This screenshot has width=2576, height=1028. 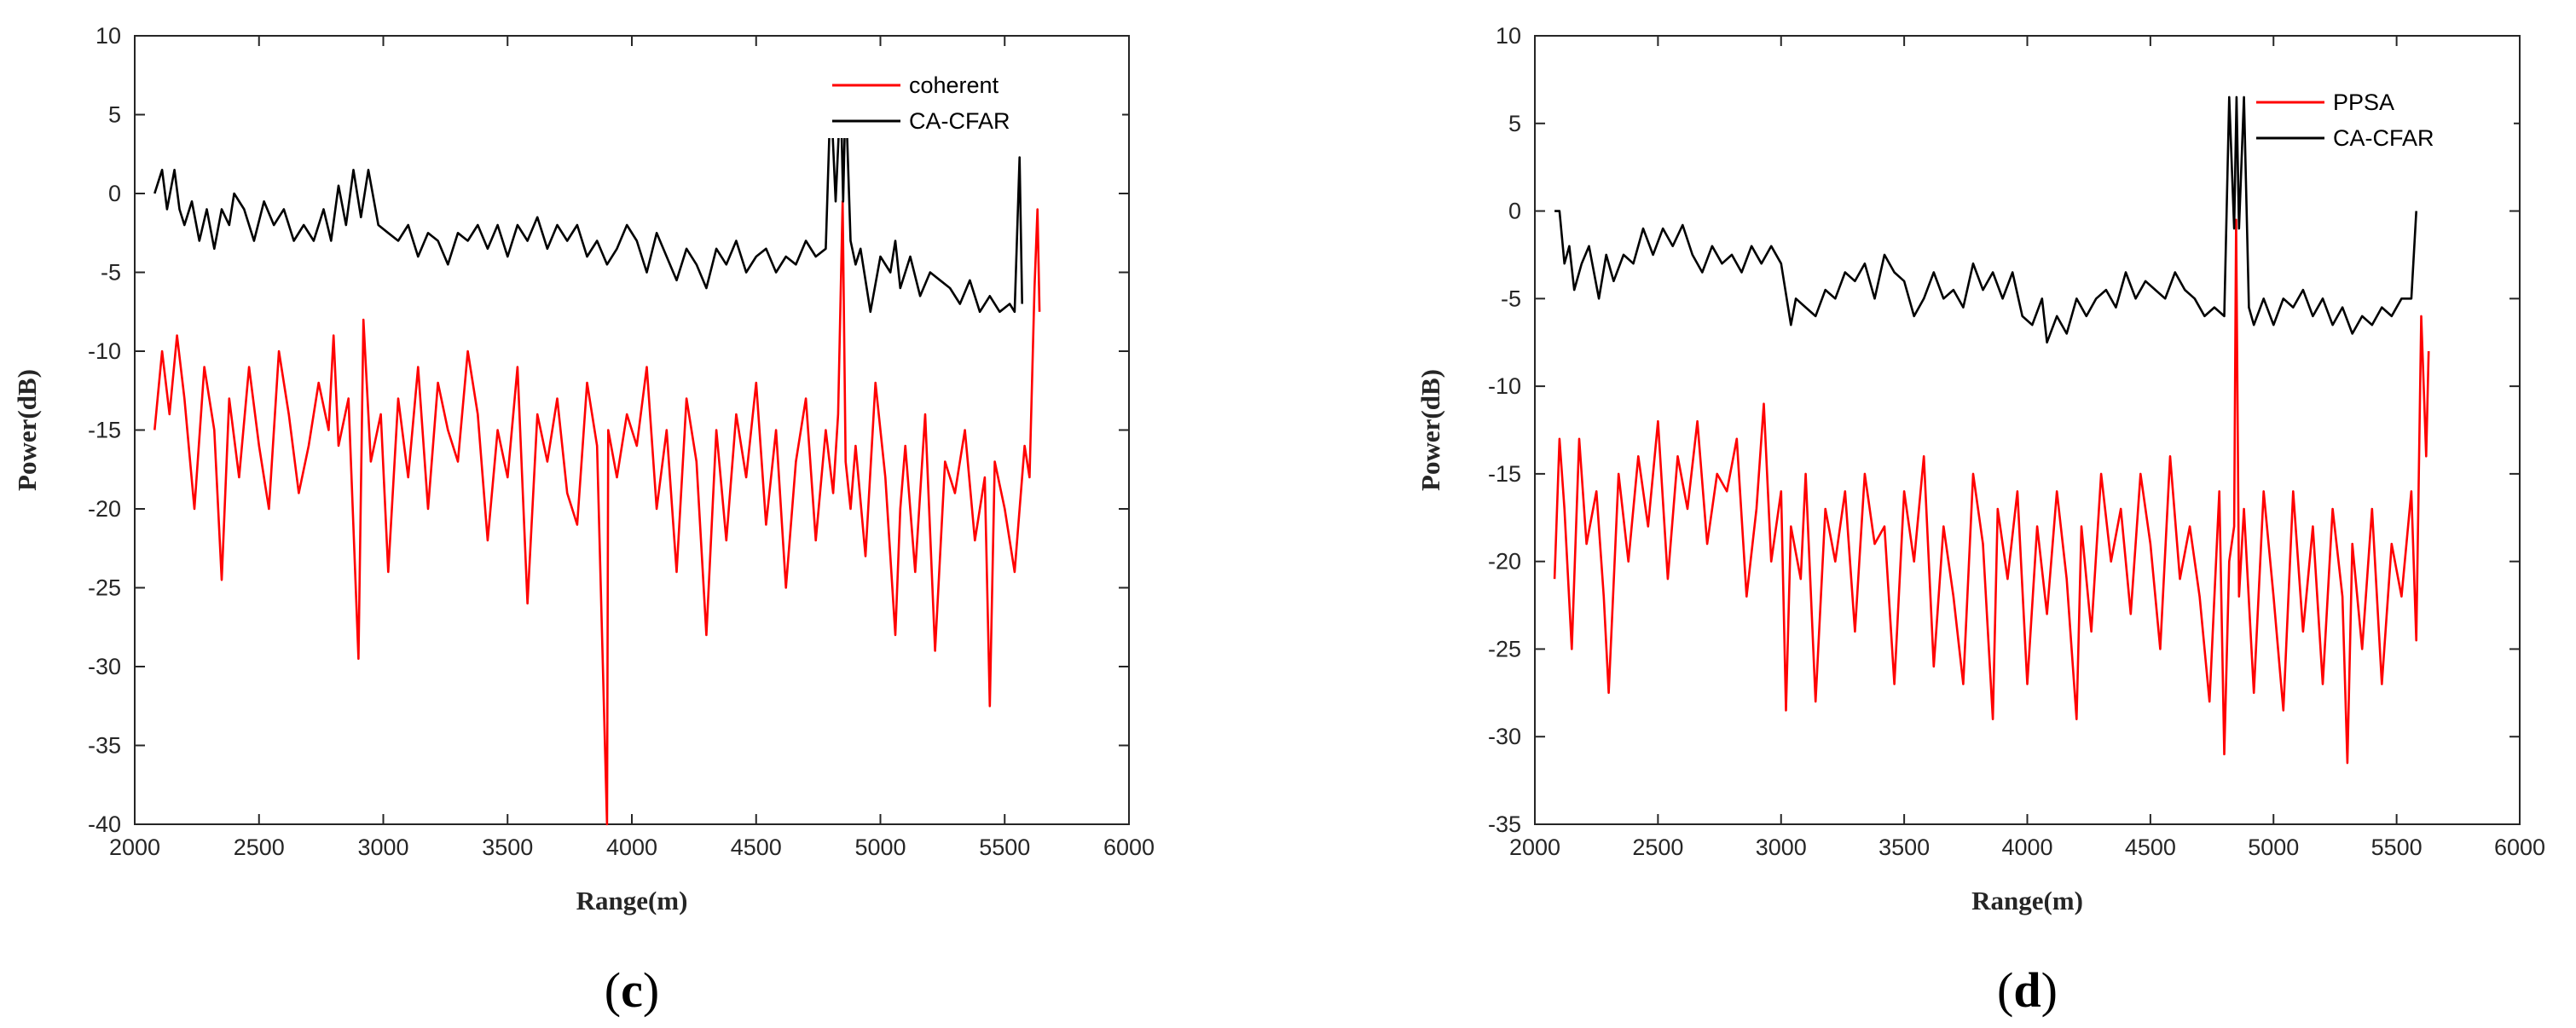 I want to click on legend-label-coherent: coherent, so click(x=954, y=85).